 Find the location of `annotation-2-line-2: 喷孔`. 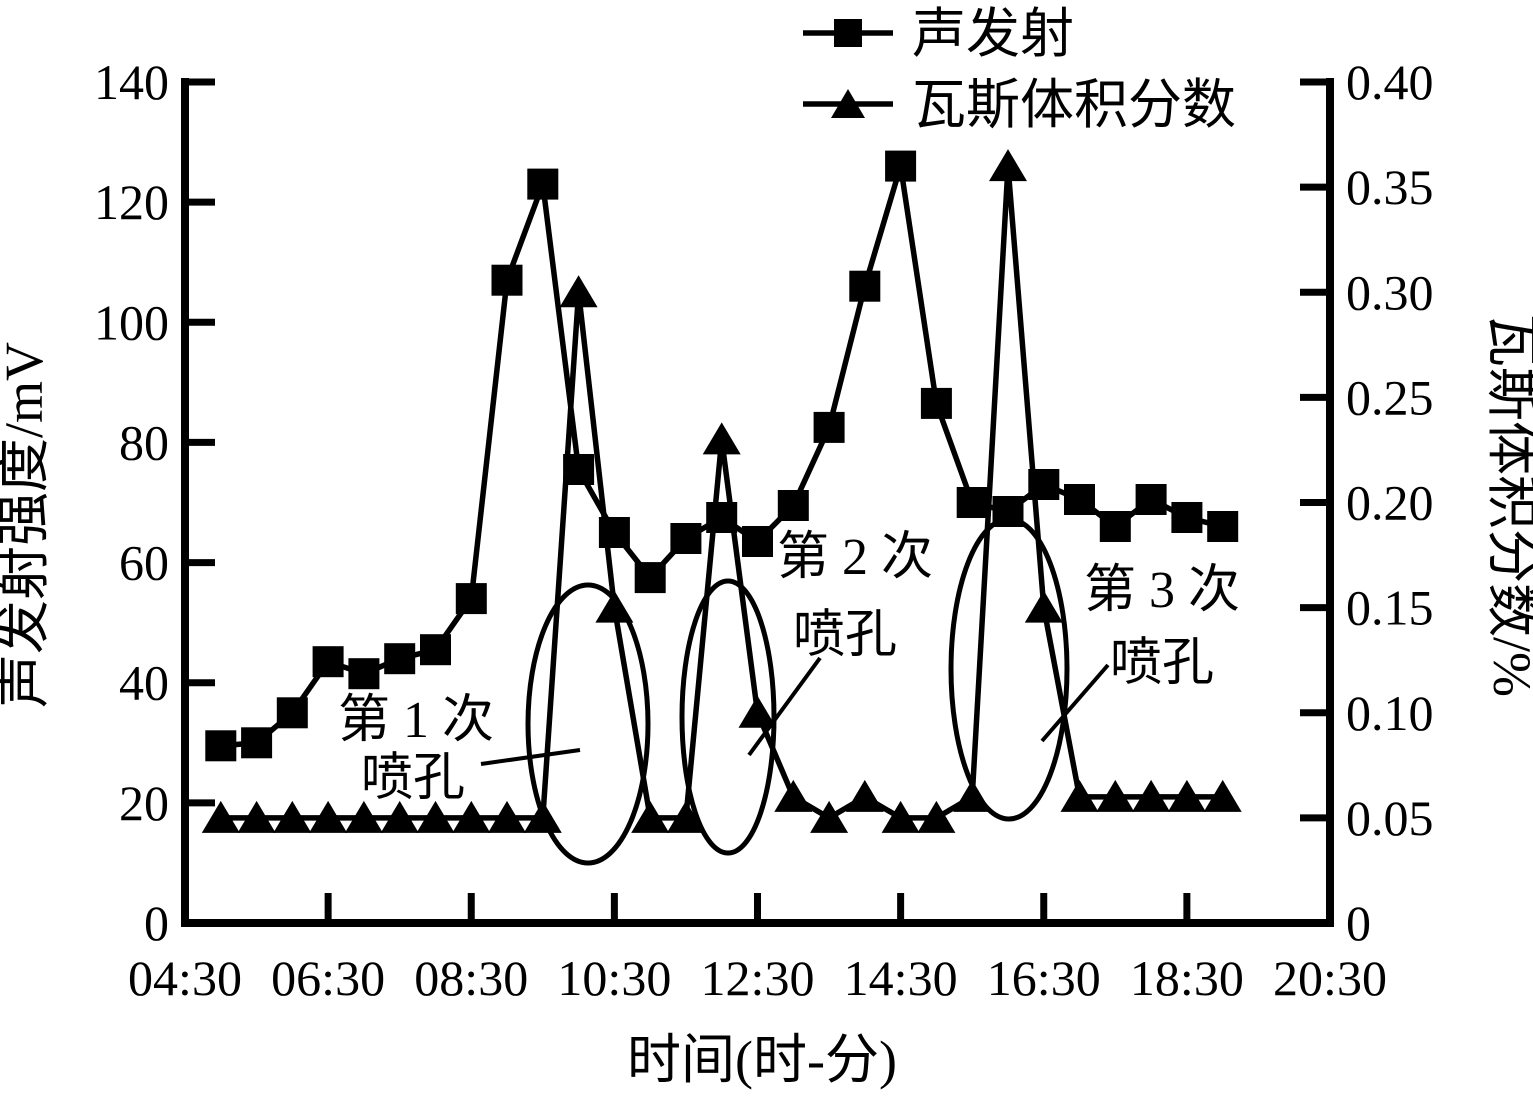

annotation-2-line-2: 喷孔 is located at coordinates (845, 635).